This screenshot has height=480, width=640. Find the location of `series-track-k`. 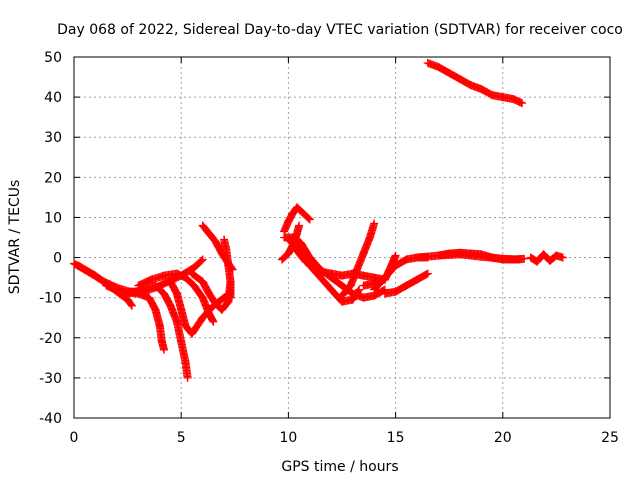

series-track-k is located at coordinates (297, 219).